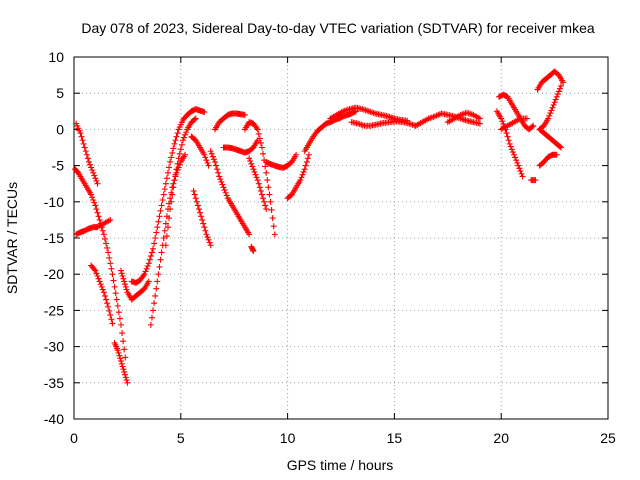 This screenshot has width=640, height=480. Describe the element at coordinates (74, 438) in the screenshot. I see `x-tick-label: 0` at that location.